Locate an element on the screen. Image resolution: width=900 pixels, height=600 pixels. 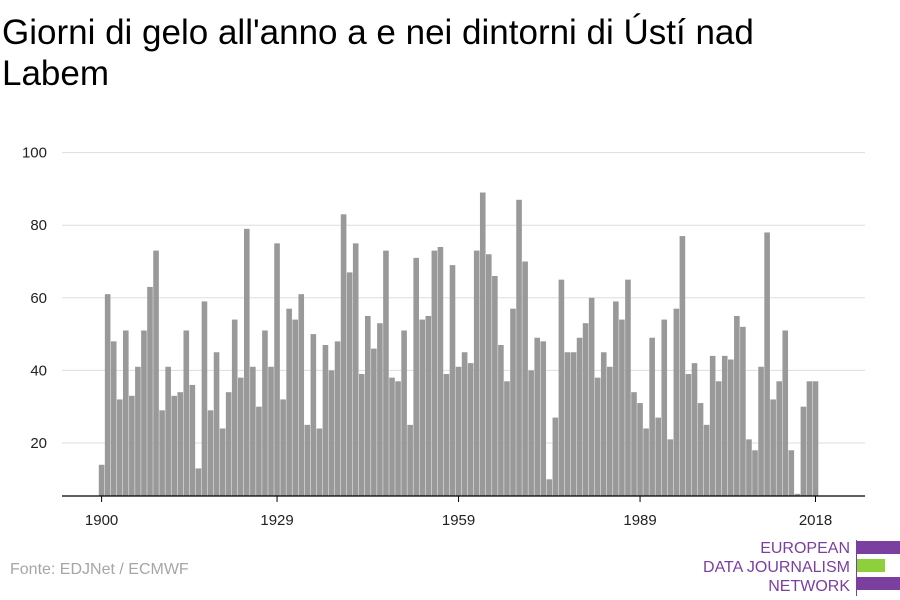
bar-1963 is located at coordinates (482, 344).